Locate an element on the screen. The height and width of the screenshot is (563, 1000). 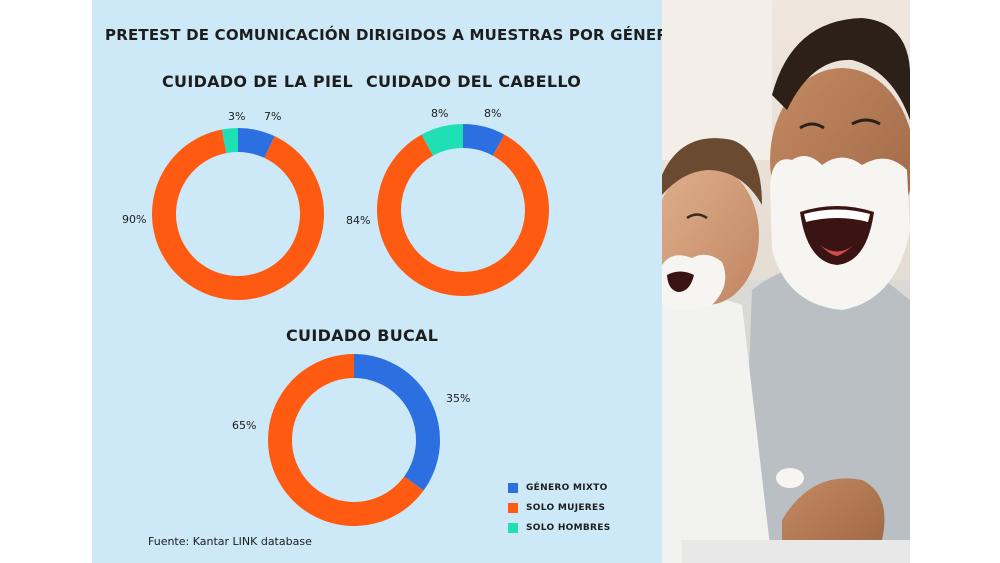
donut-title-piel: CUIDADO DE LA PIEL is located at coordinates (257, 81).